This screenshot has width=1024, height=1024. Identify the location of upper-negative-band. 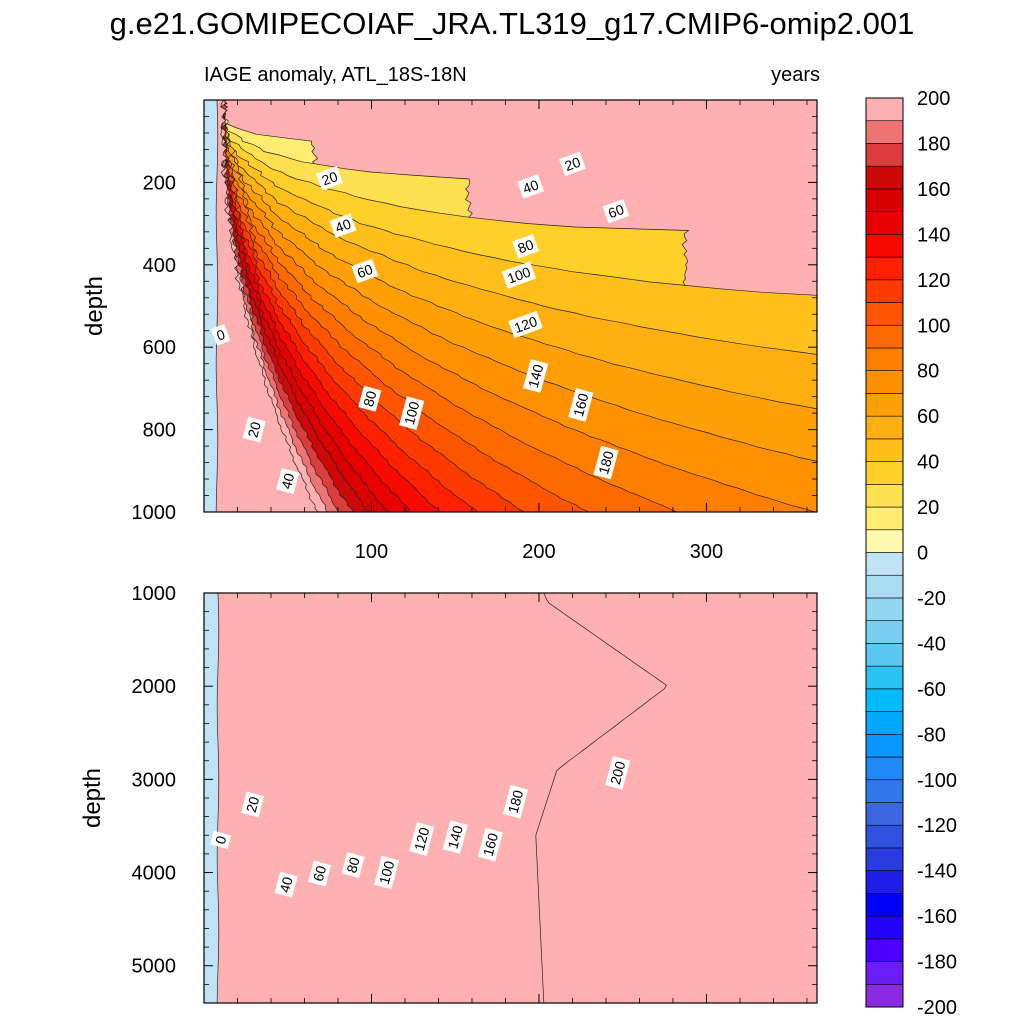
(210, 306).